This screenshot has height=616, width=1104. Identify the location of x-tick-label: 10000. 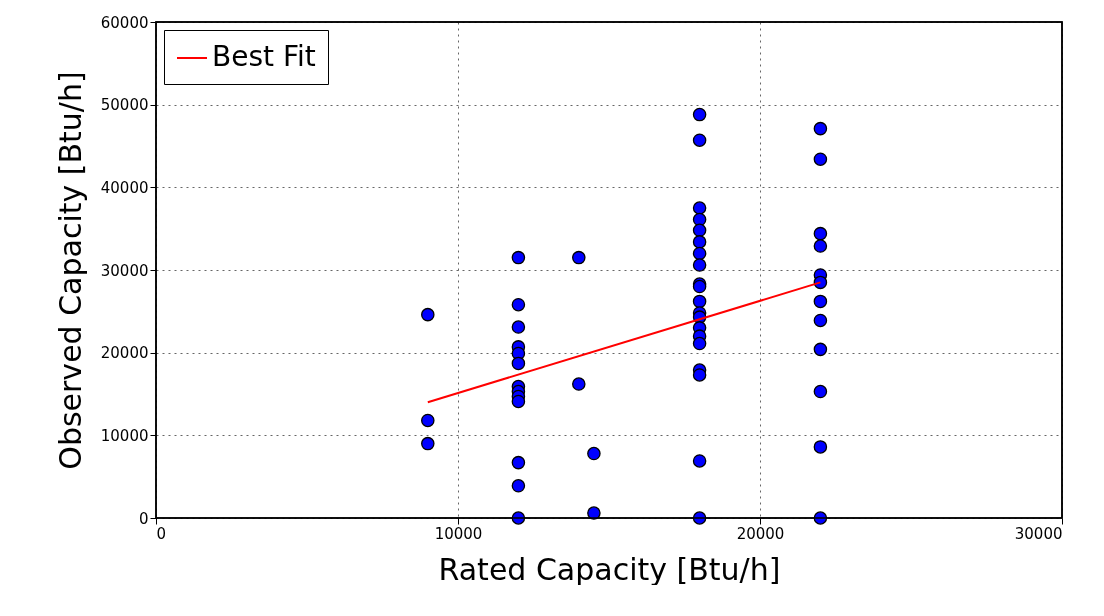
(458, 533).